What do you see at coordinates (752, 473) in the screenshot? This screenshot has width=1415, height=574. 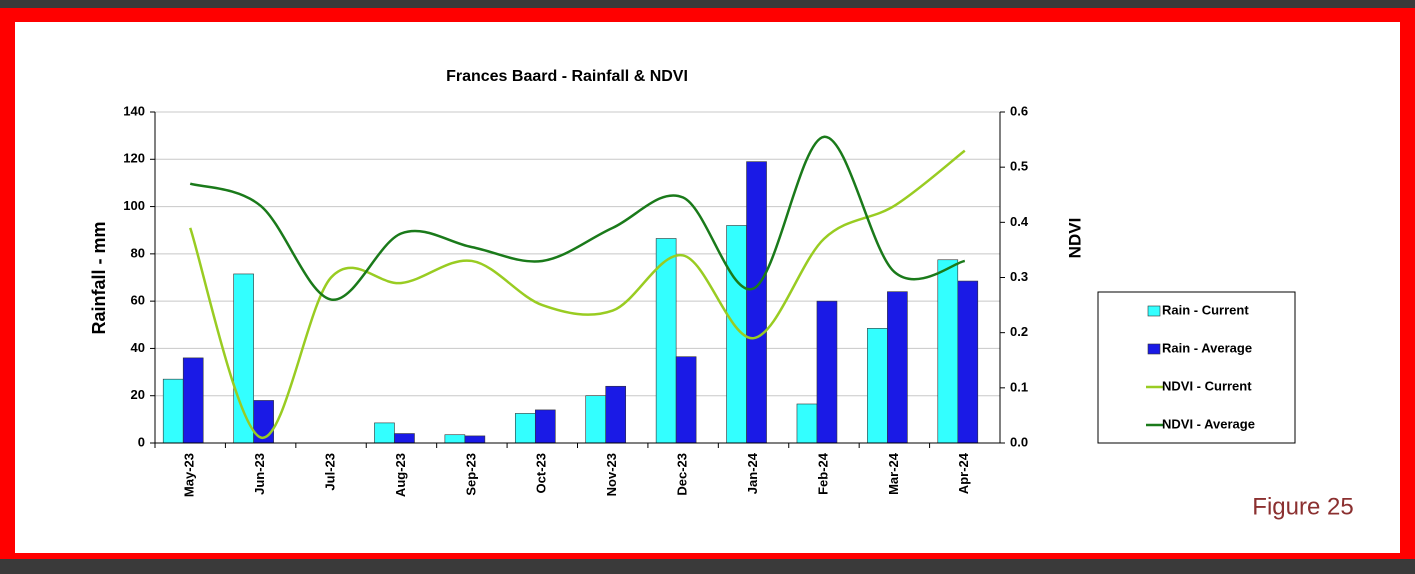 I see `x-tick-label: Jan-24` at bounding box center [752, 473].